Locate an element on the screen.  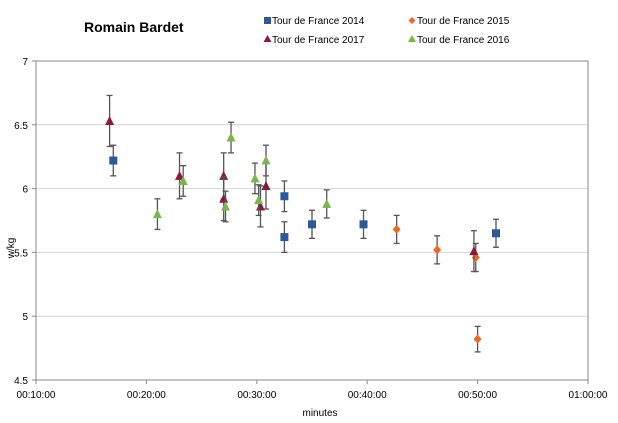
x-tick-label: 00:50:00 is located at coordinates (477, 395).